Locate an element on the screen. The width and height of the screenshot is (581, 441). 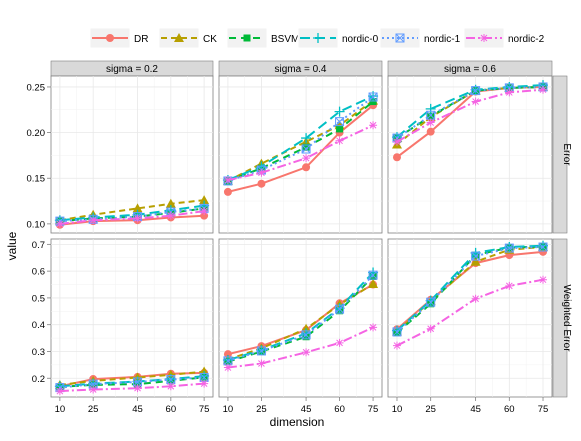
facet-label-row: Error is located at coordinates (566, 154).